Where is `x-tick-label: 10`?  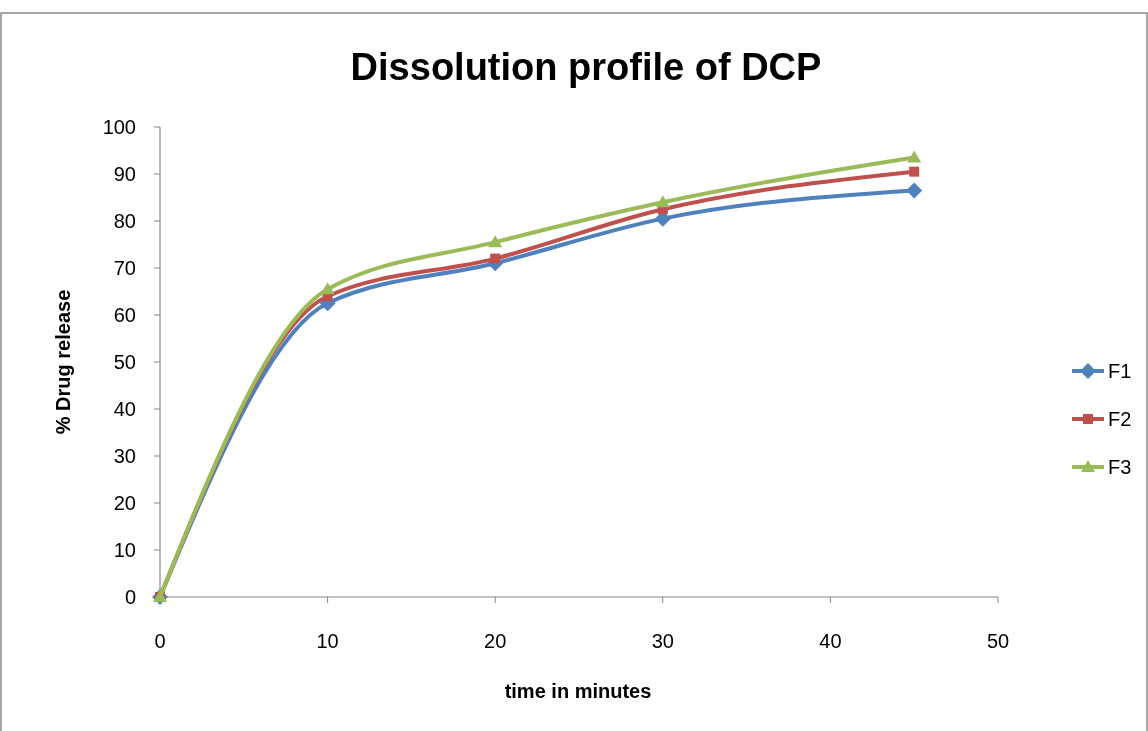 x-tick-label: 10 is located at coordinates (327, 641).